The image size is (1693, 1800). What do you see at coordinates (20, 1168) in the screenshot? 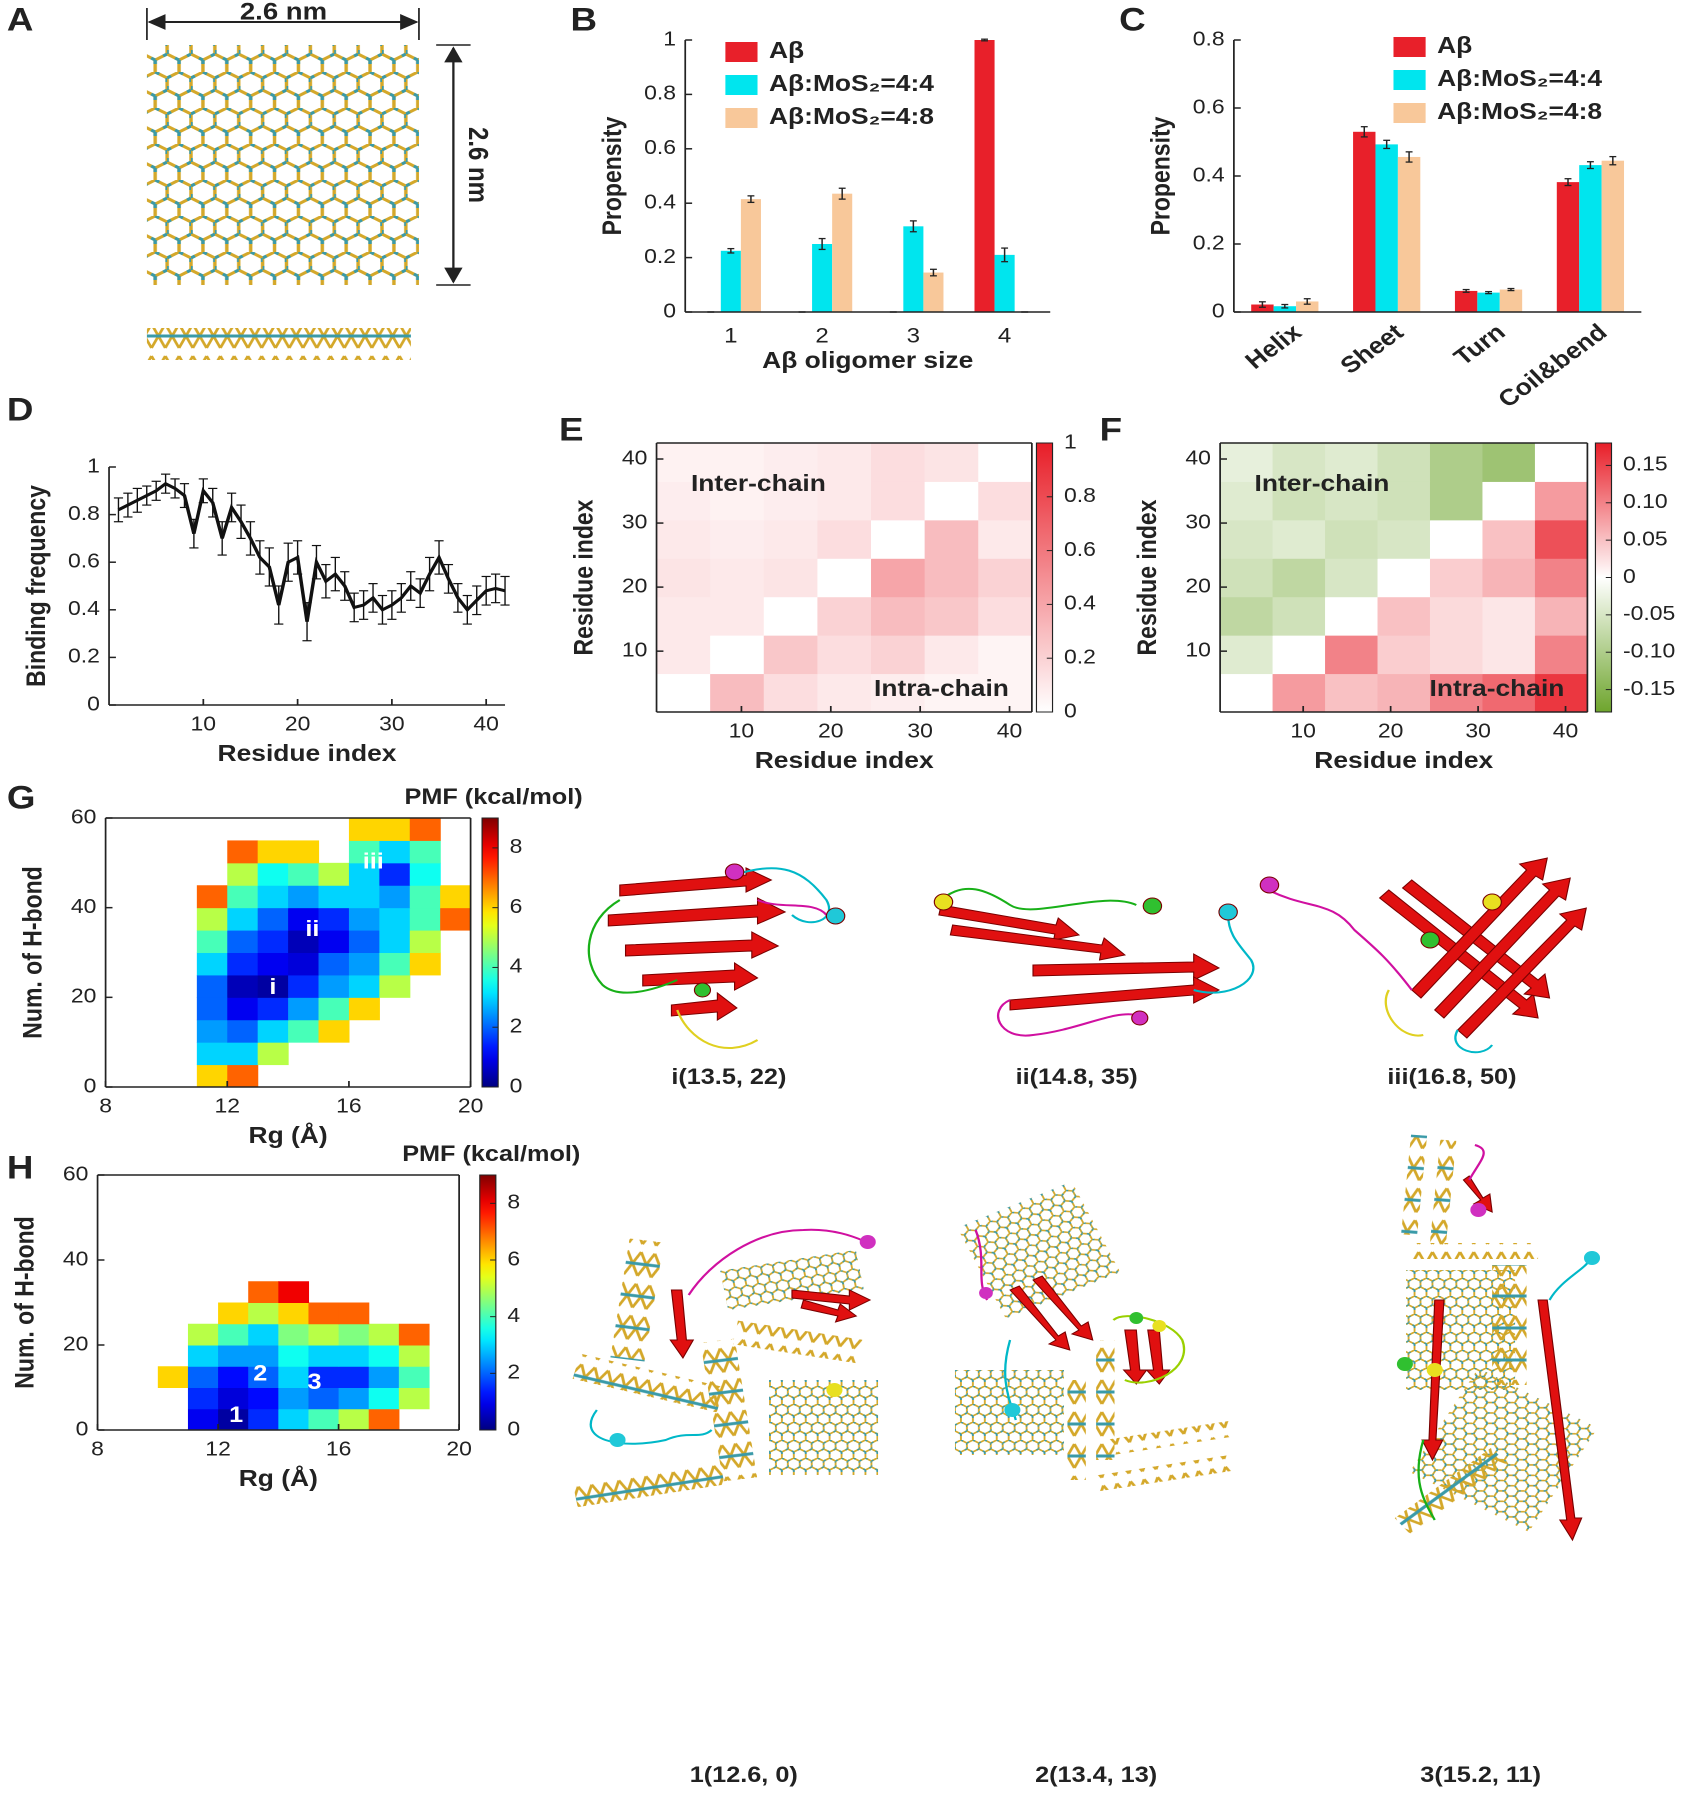
I see `panel-label: H` at bounding box center [20, 1168].